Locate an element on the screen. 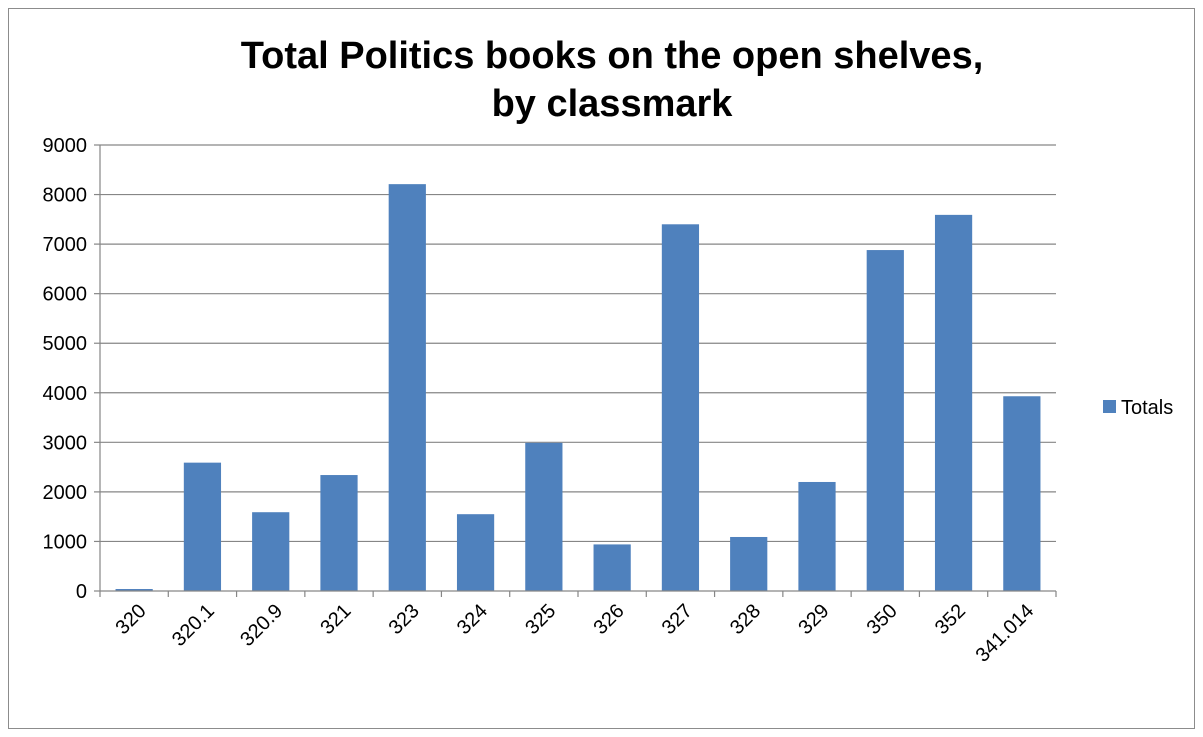 This screenshot has height=737, width=1203. x-tick-label: 324 is located at coordinates (472, 619).